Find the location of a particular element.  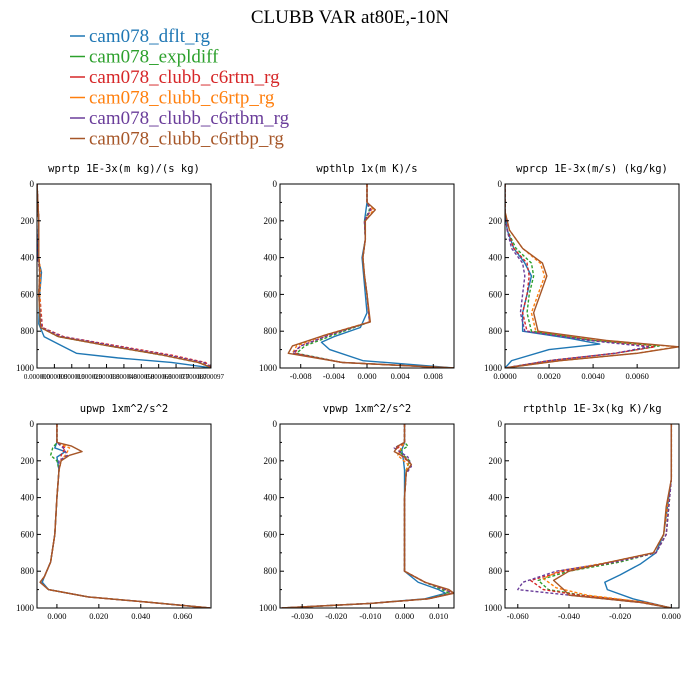

x-tick-label: -0.008 is located at coordinates (301, 376).